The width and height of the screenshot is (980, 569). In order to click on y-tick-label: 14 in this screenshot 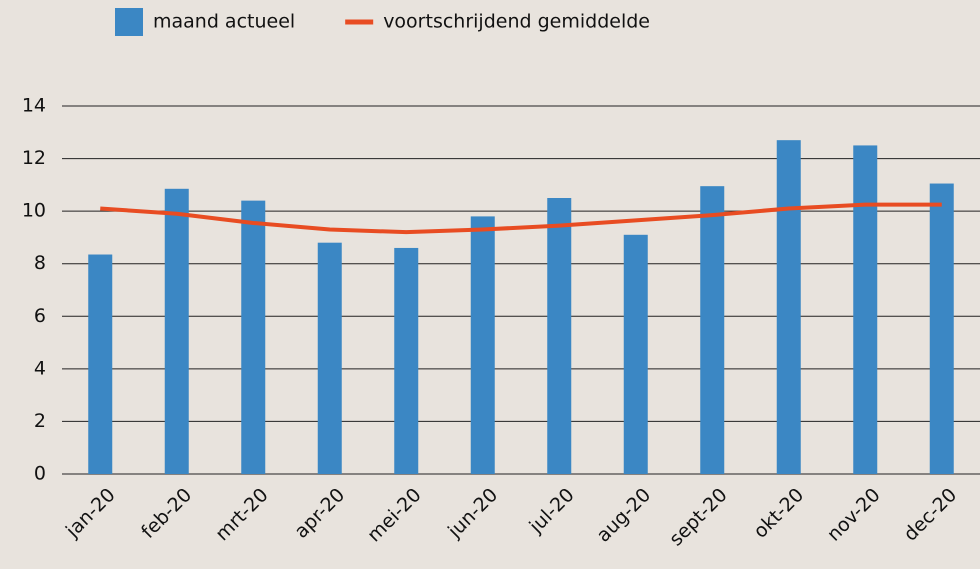, I will do `click(34, 106)`.